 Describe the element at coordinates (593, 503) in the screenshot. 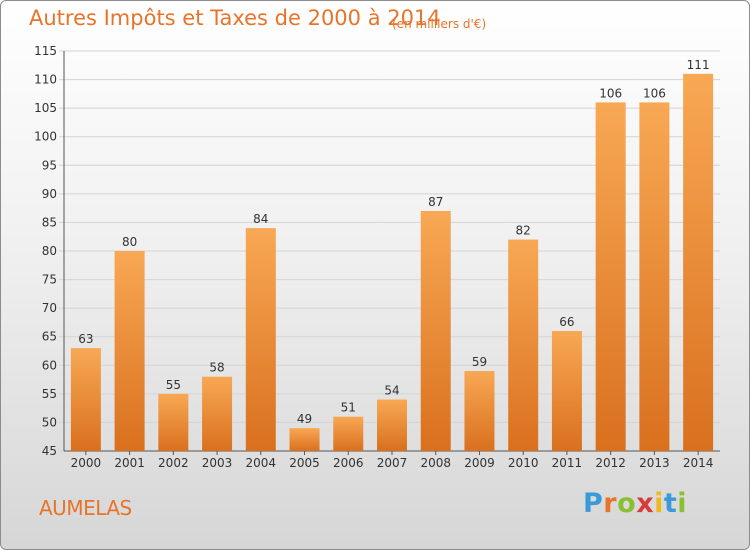

I see `logo-letter: P` at that location.